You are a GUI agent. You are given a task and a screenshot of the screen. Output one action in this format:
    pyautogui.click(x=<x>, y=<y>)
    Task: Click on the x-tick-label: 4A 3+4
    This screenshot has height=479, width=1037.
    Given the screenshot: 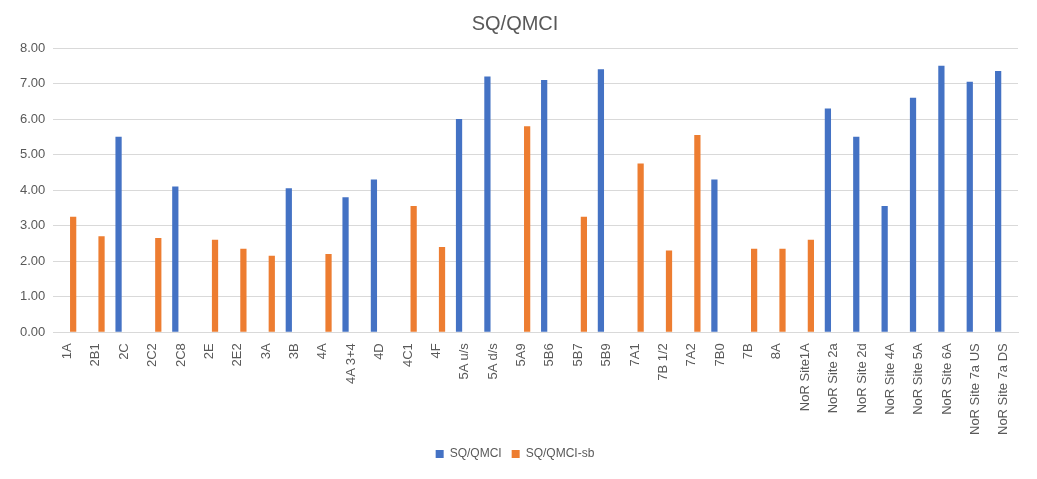 What is the action you would take?
    pyautogui.click(x=350, y=364)
    